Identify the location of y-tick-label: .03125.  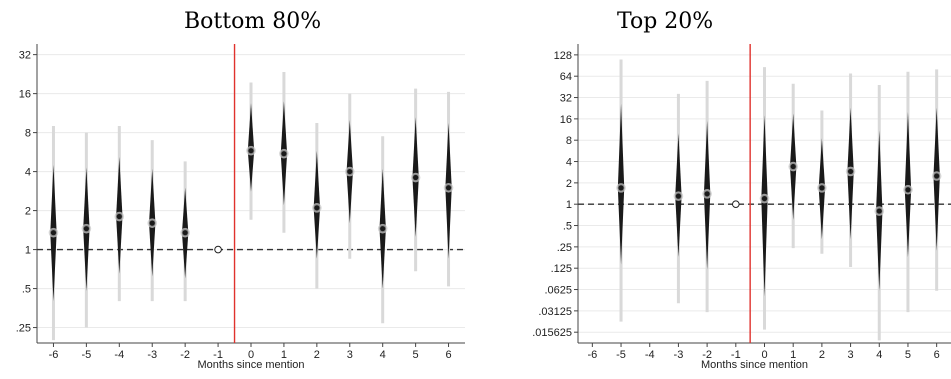
(555, 312).